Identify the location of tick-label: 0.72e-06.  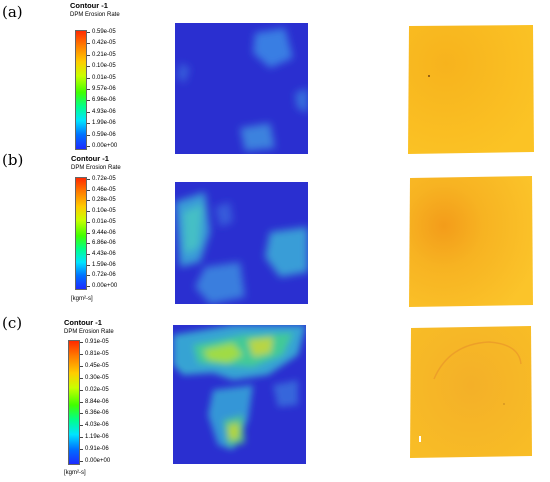
(101, 275).